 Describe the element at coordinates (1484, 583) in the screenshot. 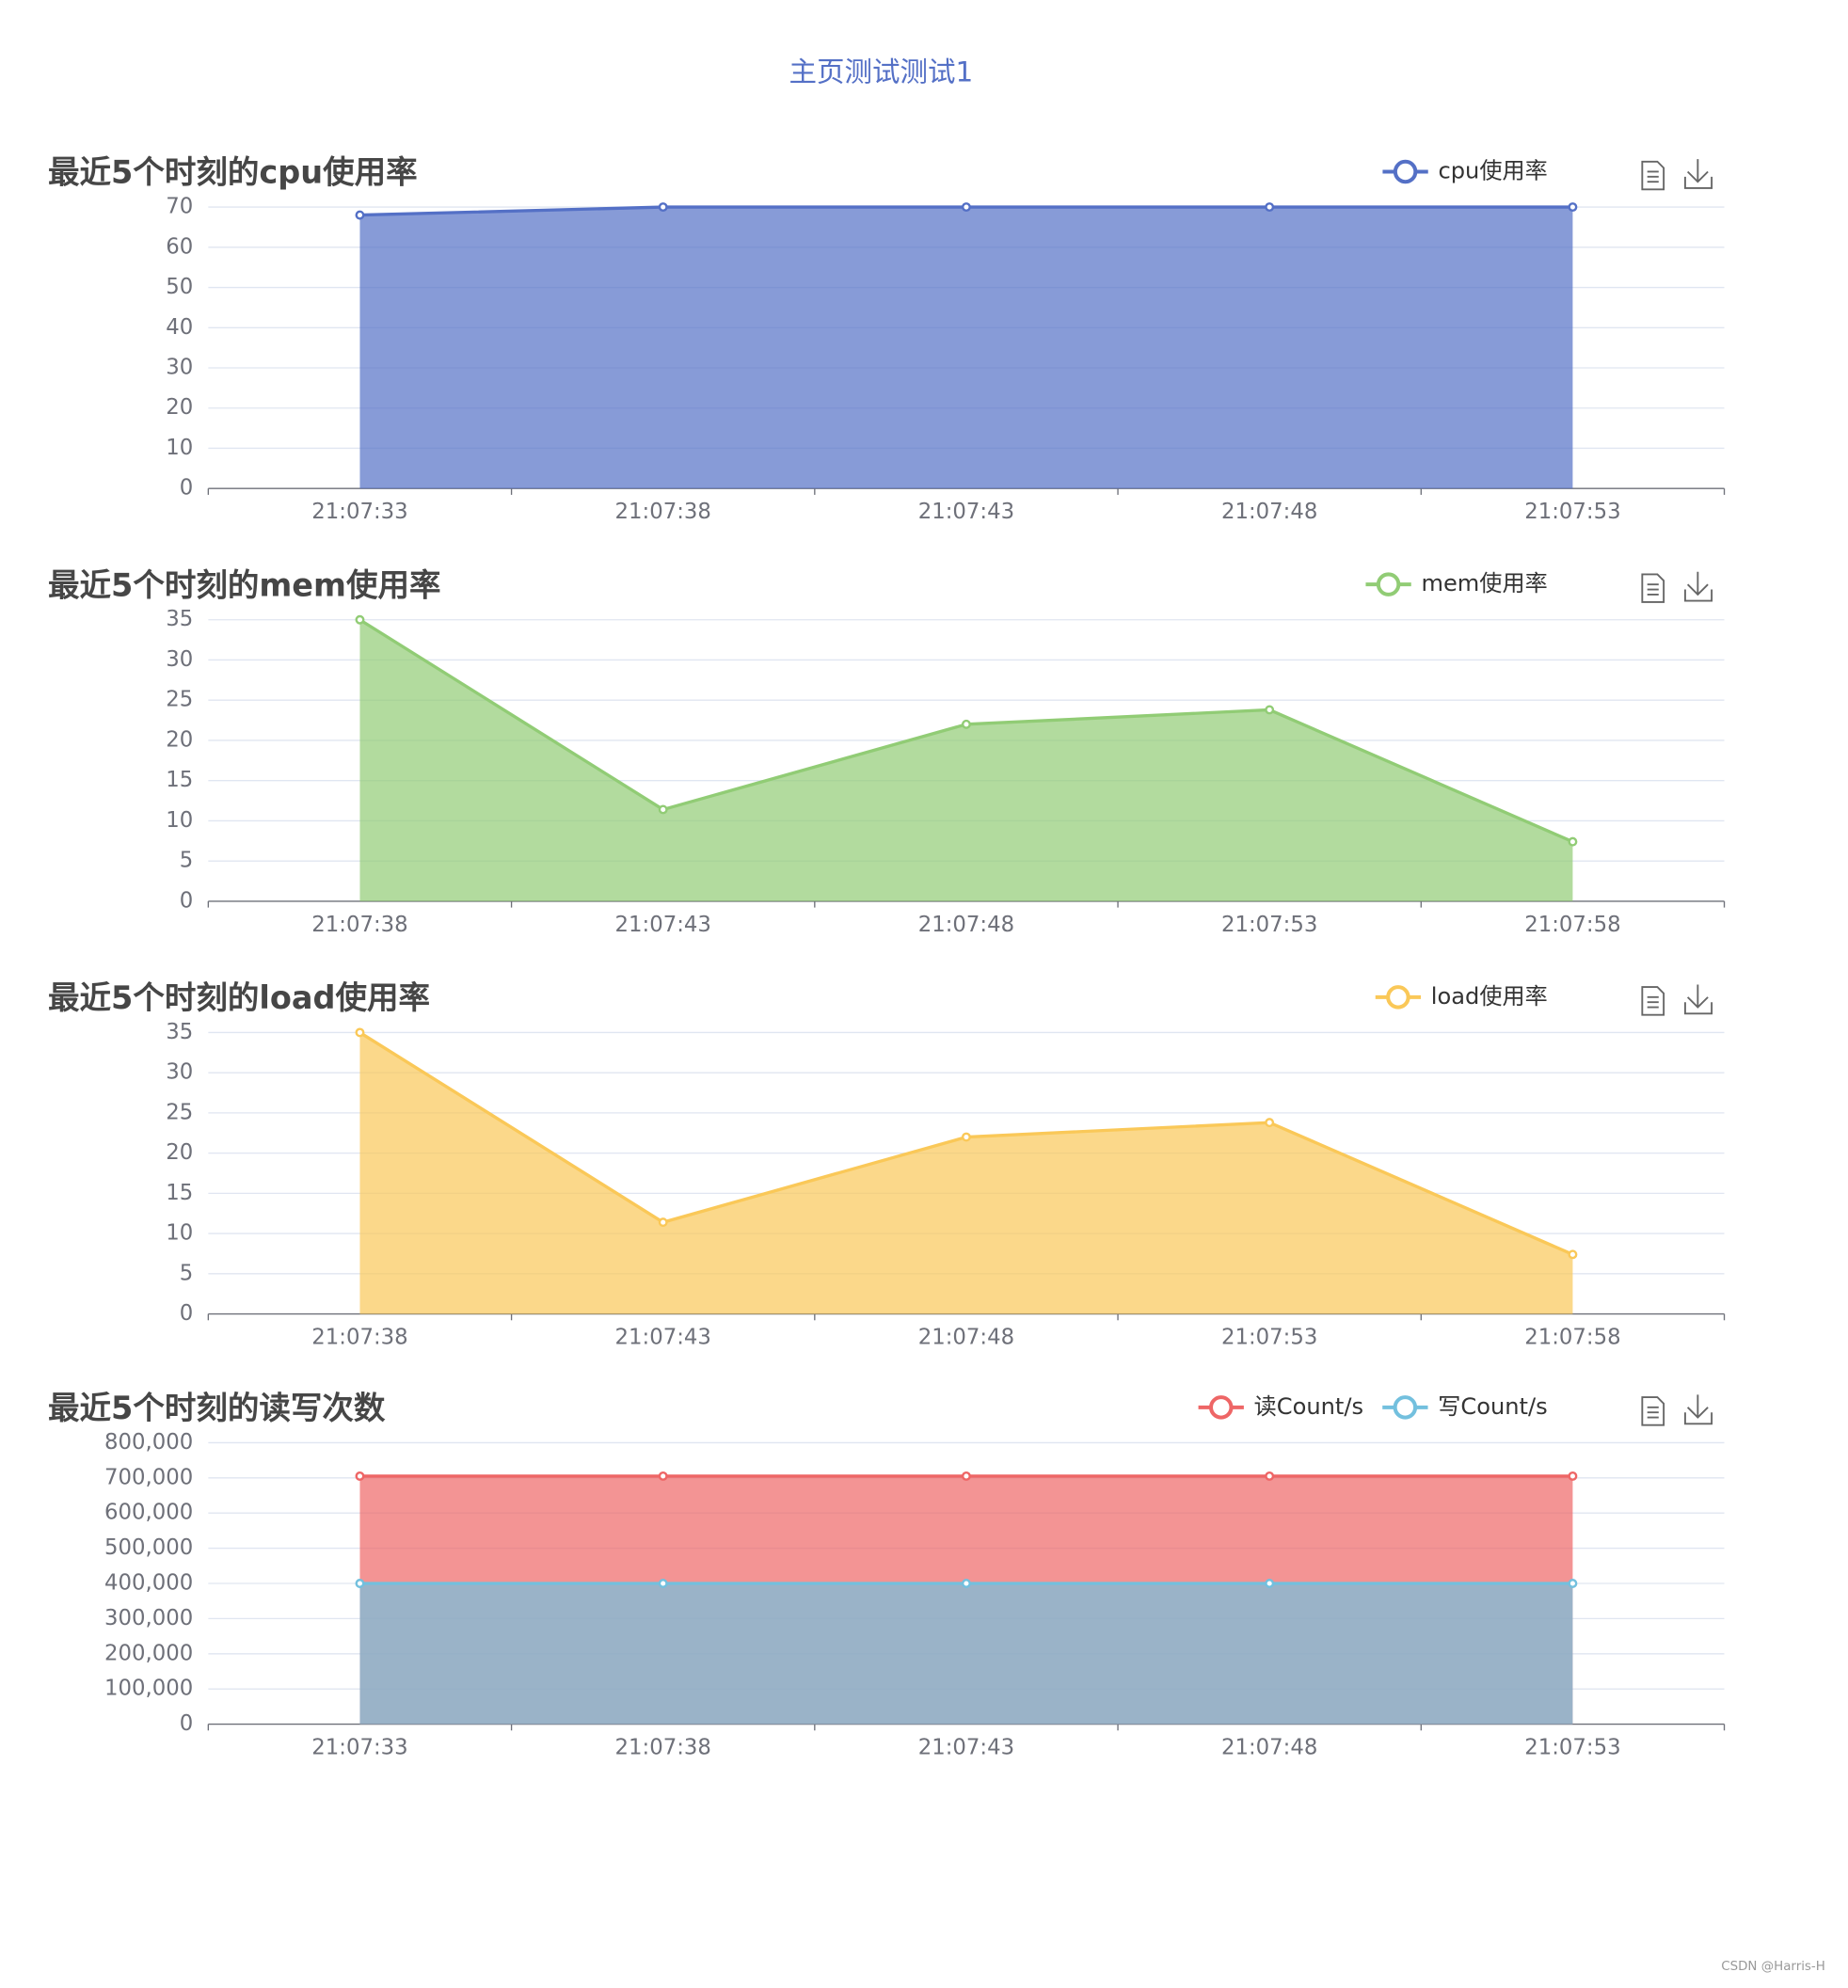

I see `legend-label: mem使用率` at that location.